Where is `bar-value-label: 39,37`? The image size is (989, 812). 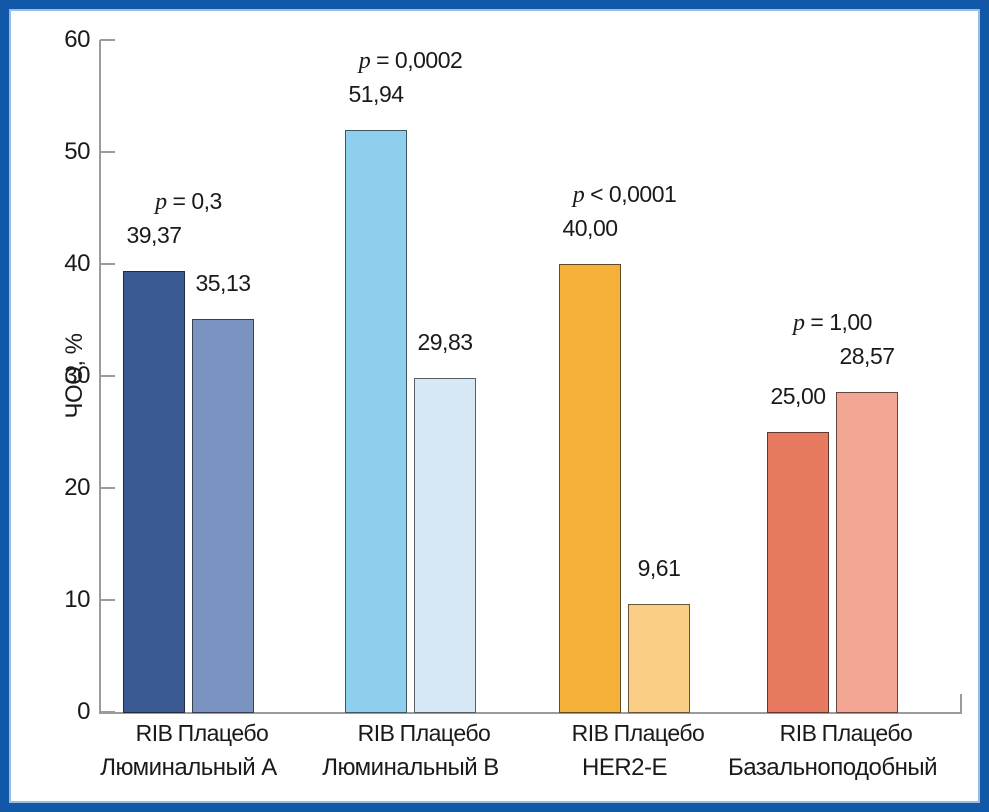 bar-value-label: 39,37 is located at coordinates (154, 235).